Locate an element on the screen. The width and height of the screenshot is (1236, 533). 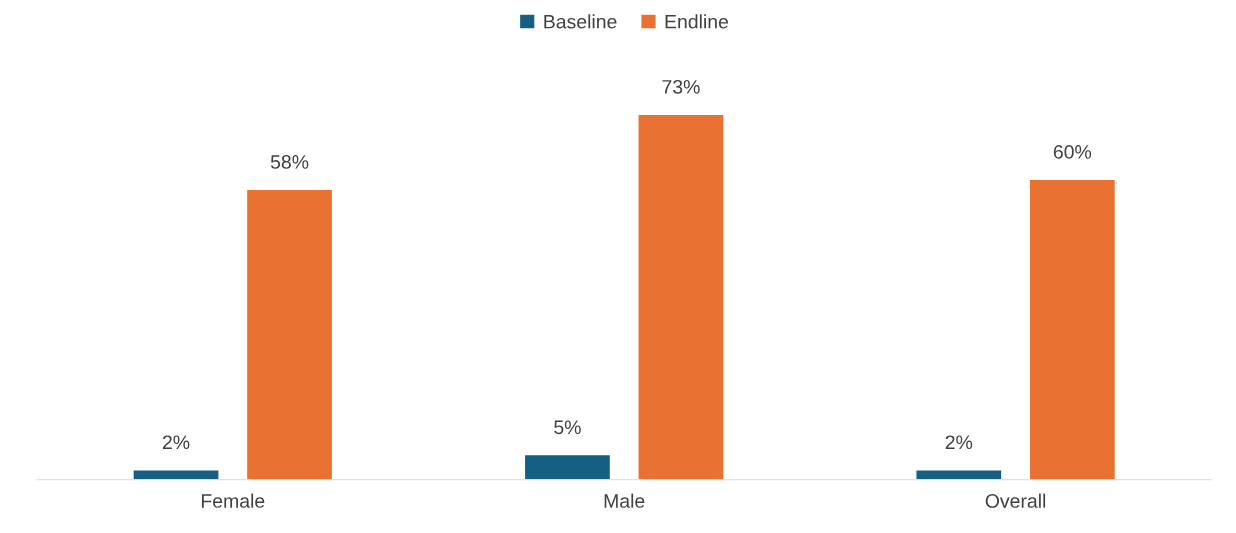
x-tick-label: Overall is located at coordinates (1015, 500).